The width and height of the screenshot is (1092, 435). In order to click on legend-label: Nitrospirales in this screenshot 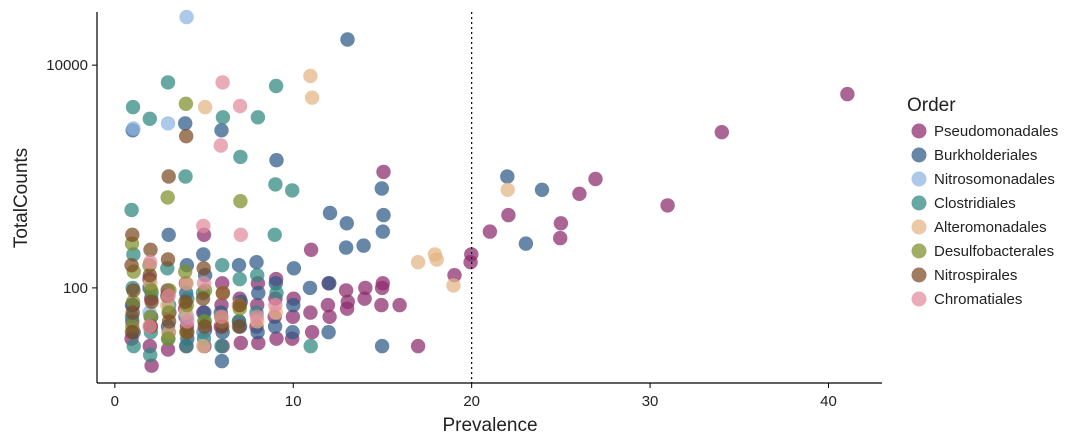, I will do `click(975, 275)`.